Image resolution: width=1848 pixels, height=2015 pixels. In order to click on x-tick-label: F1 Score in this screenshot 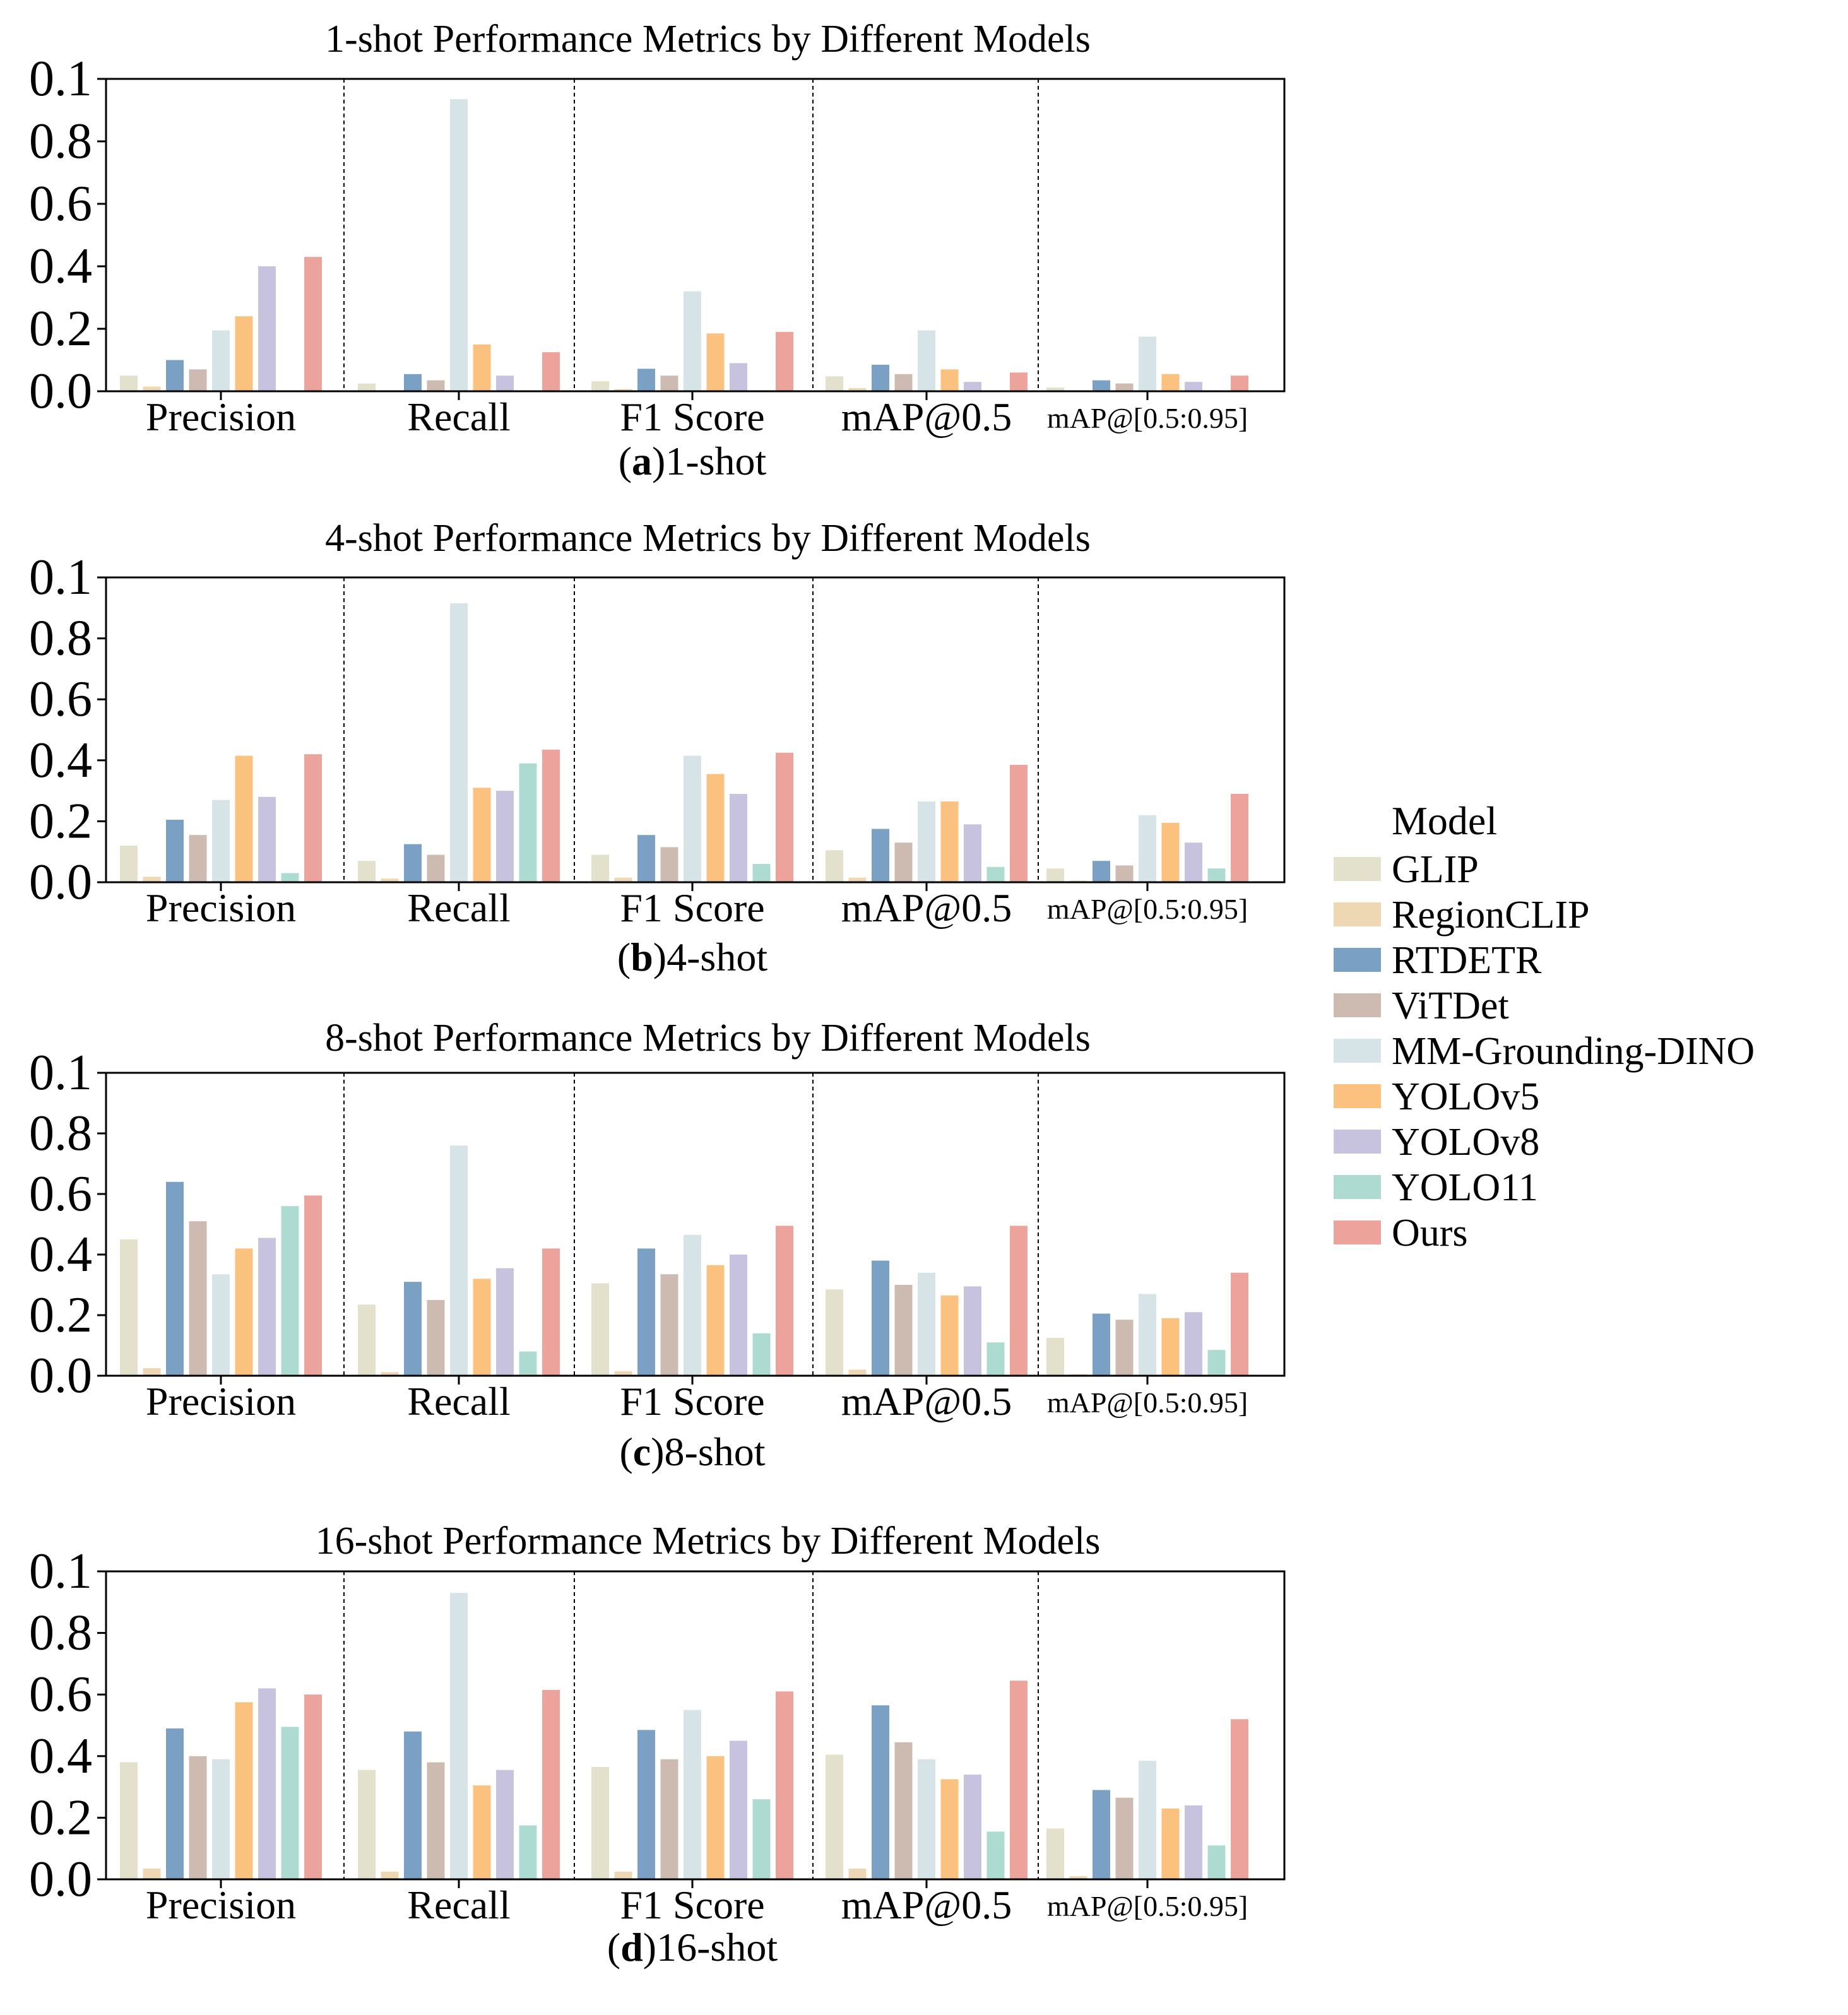, I will do `click(692, 907)`.